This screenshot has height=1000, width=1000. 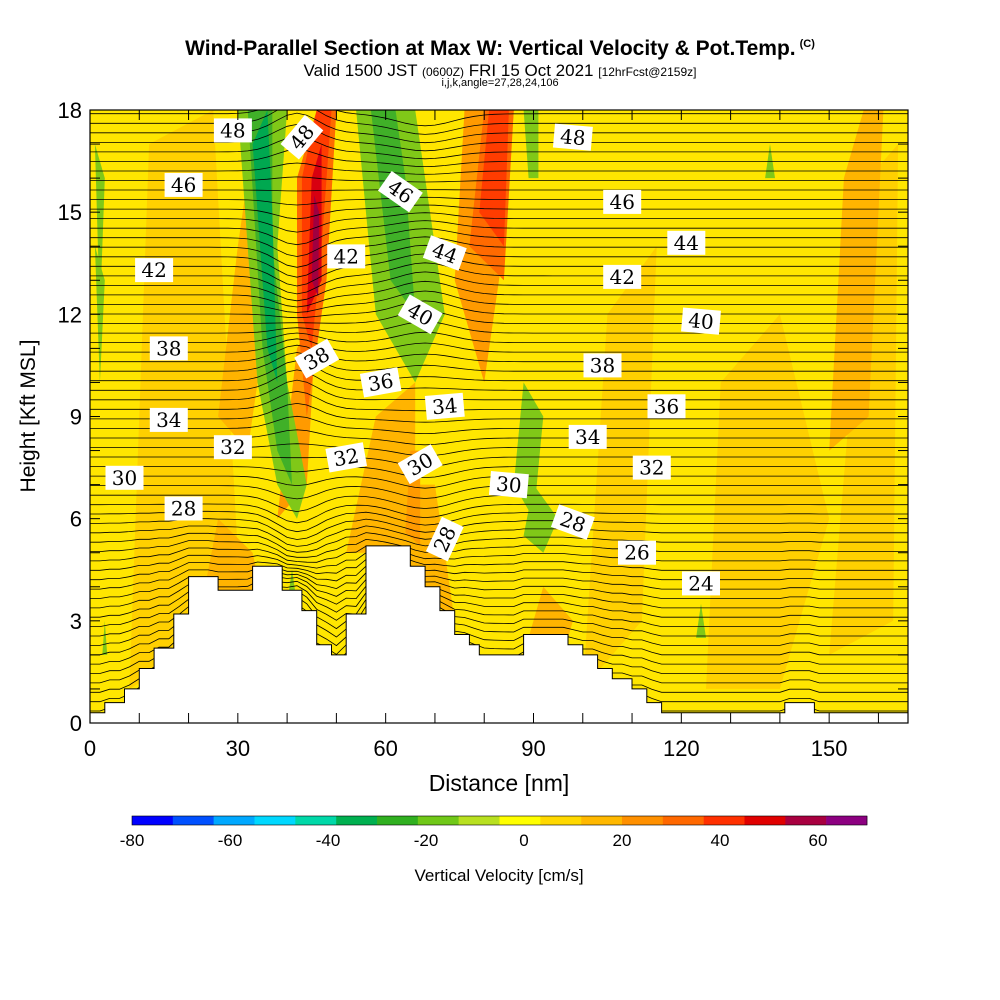 What do you see at coordinates (681, 748) in the screenshot?
I see `x-tick-label: 120` at bounding box center [681, 748].